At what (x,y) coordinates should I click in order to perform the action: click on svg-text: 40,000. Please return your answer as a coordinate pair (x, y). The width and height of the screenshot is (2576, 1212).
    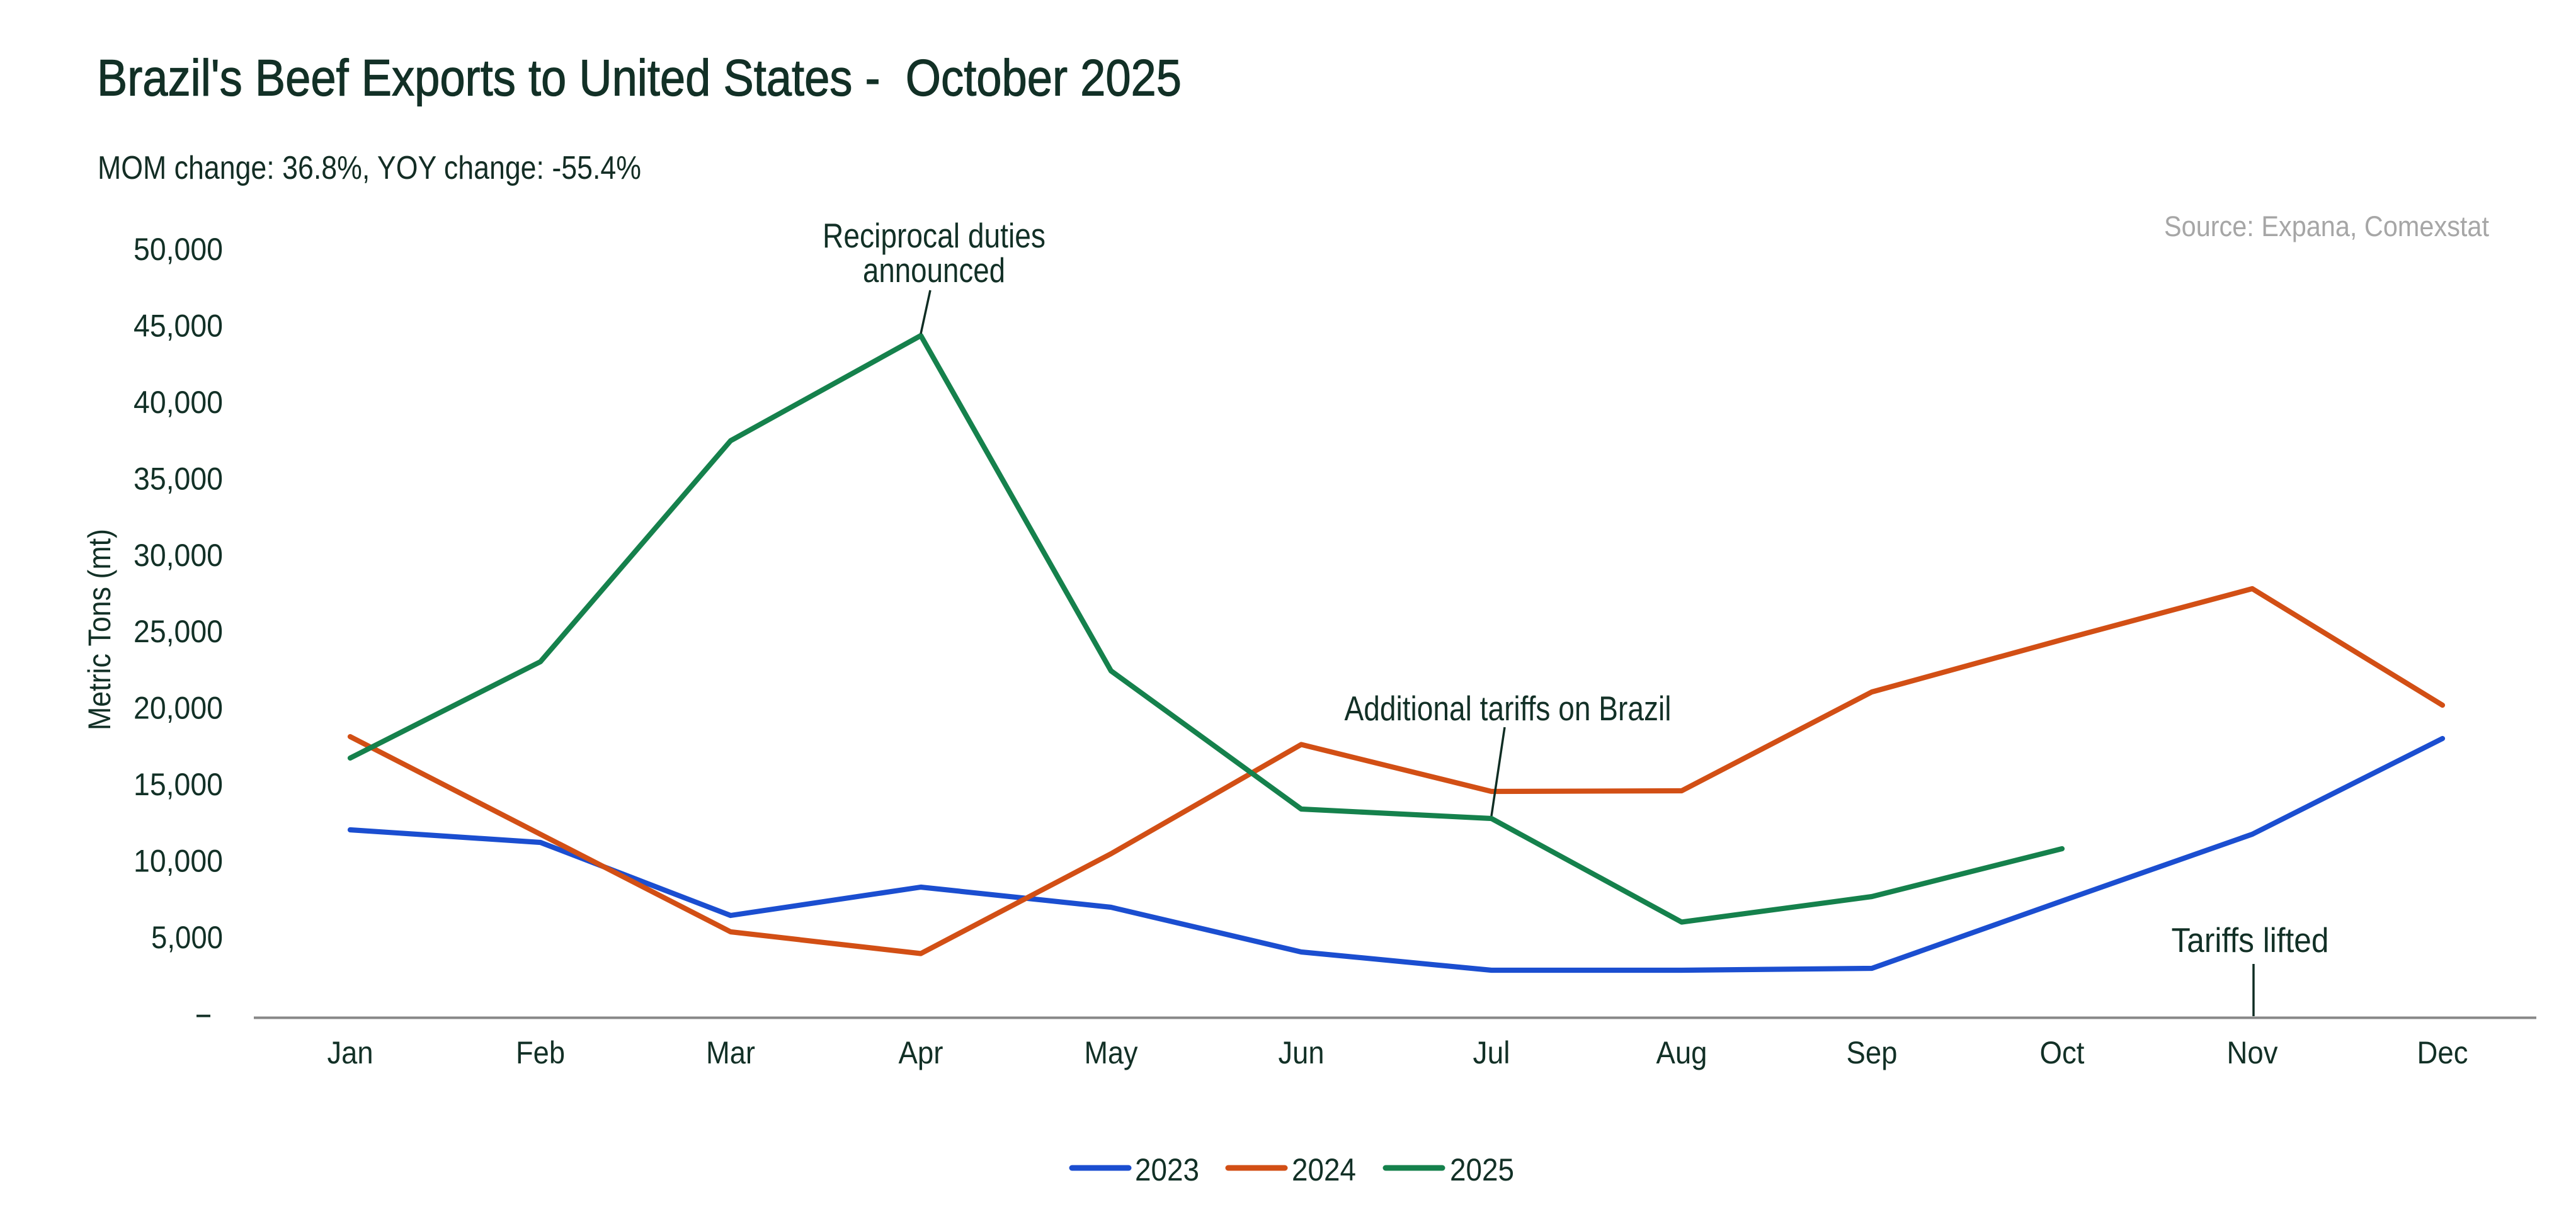
    Looking at the image, I should click on (178, 402).